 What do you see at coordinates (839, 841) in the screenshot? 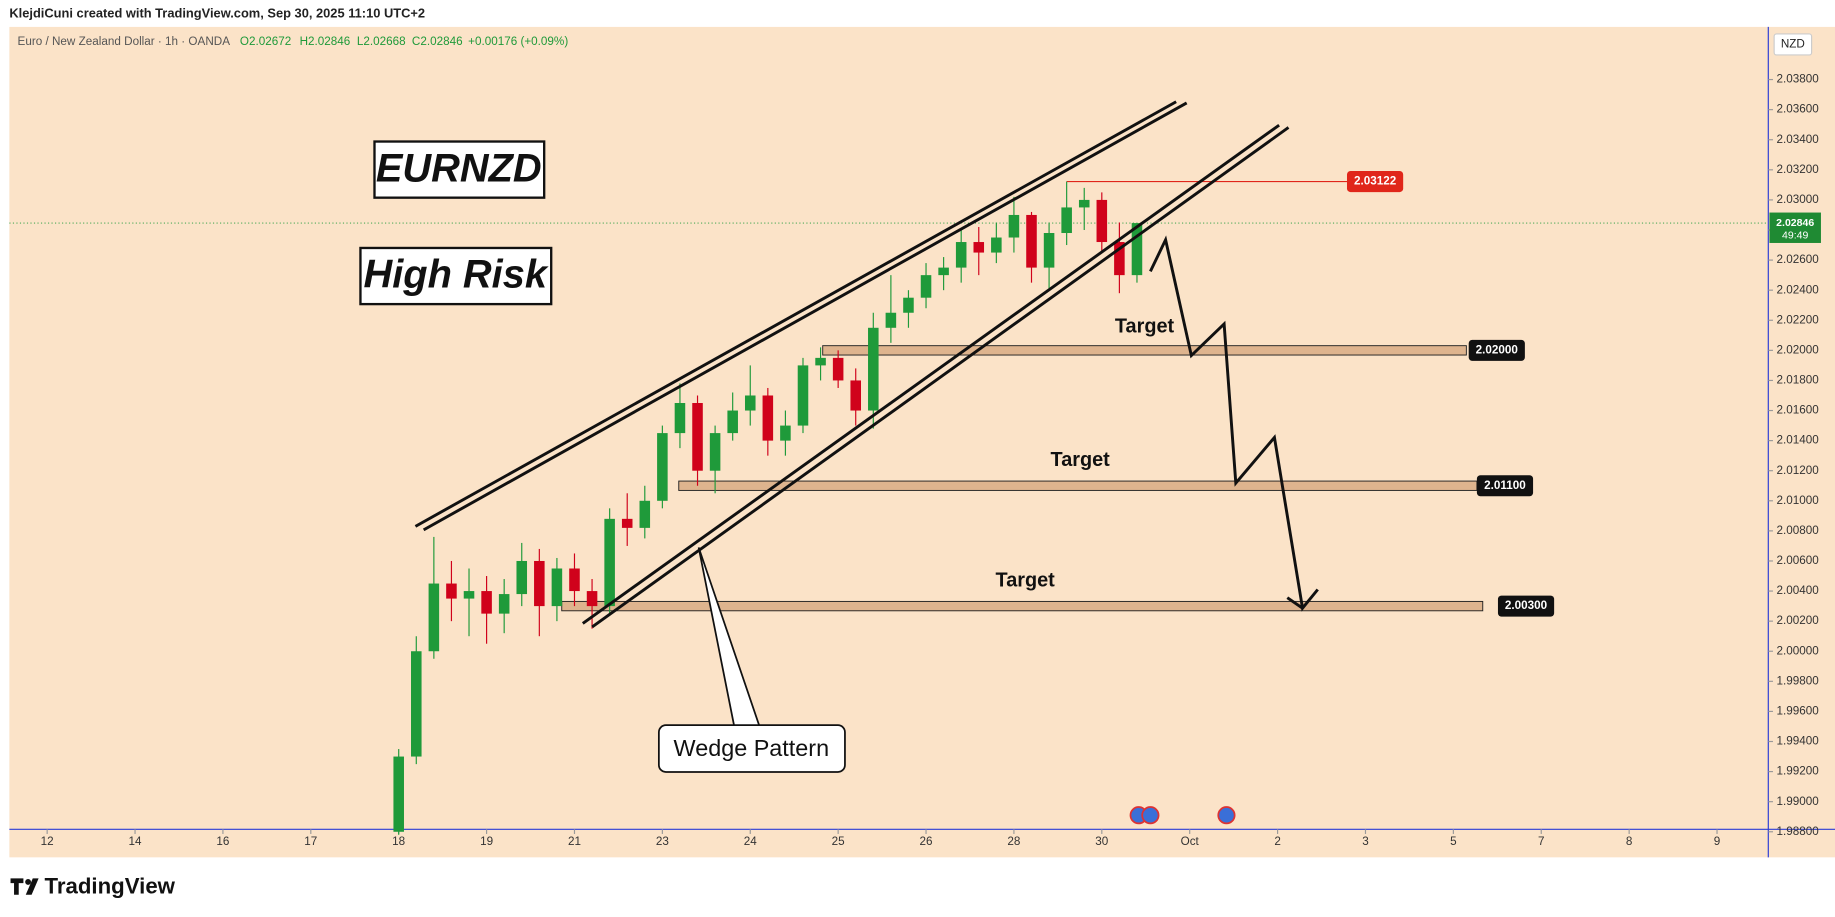
I see `x-tick-label: 25` at bounding box center [839, 841].